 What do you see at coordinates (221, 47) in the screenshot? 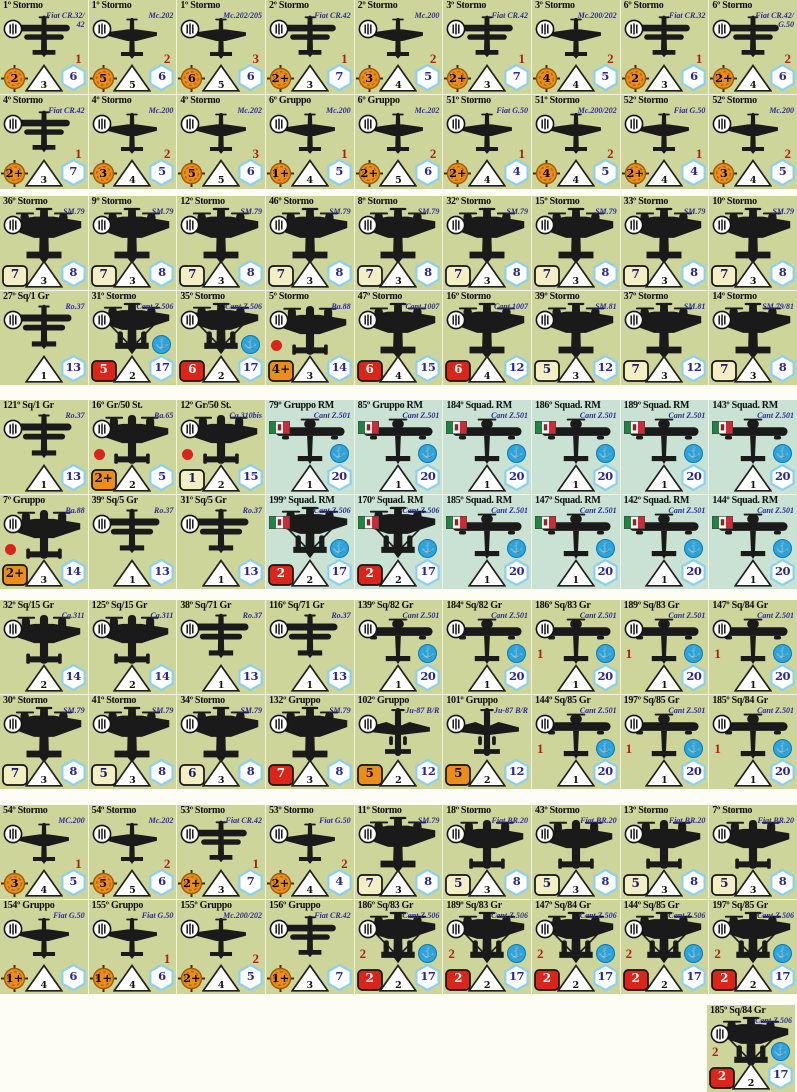
I see `unit-counter: 1º Stormo Mc.202/205 3 6 5 6` at bounding box center [221, 47].